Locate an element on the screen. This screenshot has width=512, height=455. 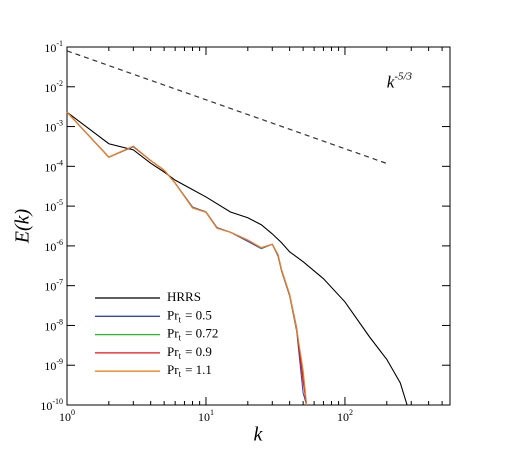
legend-label: Prt = 0.5 is located at coordinates (189, 315).